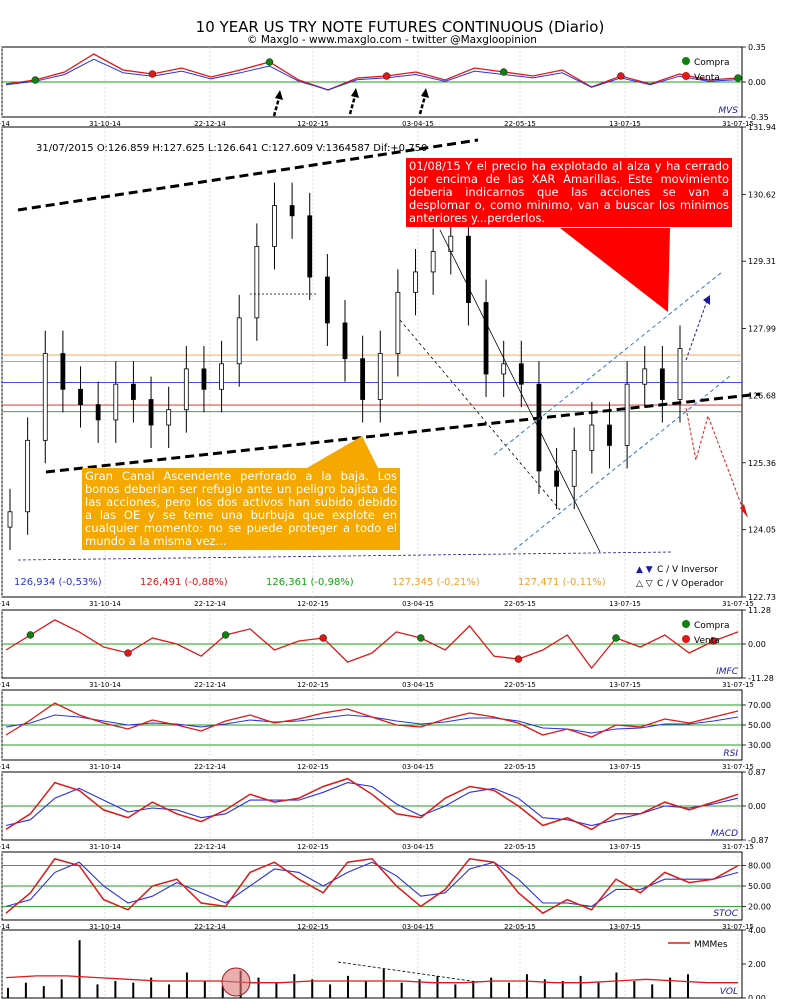 This screenshot has height=999, width=800. I want to click on stoc-x-tick: 31-07-15, so click(738, 927).